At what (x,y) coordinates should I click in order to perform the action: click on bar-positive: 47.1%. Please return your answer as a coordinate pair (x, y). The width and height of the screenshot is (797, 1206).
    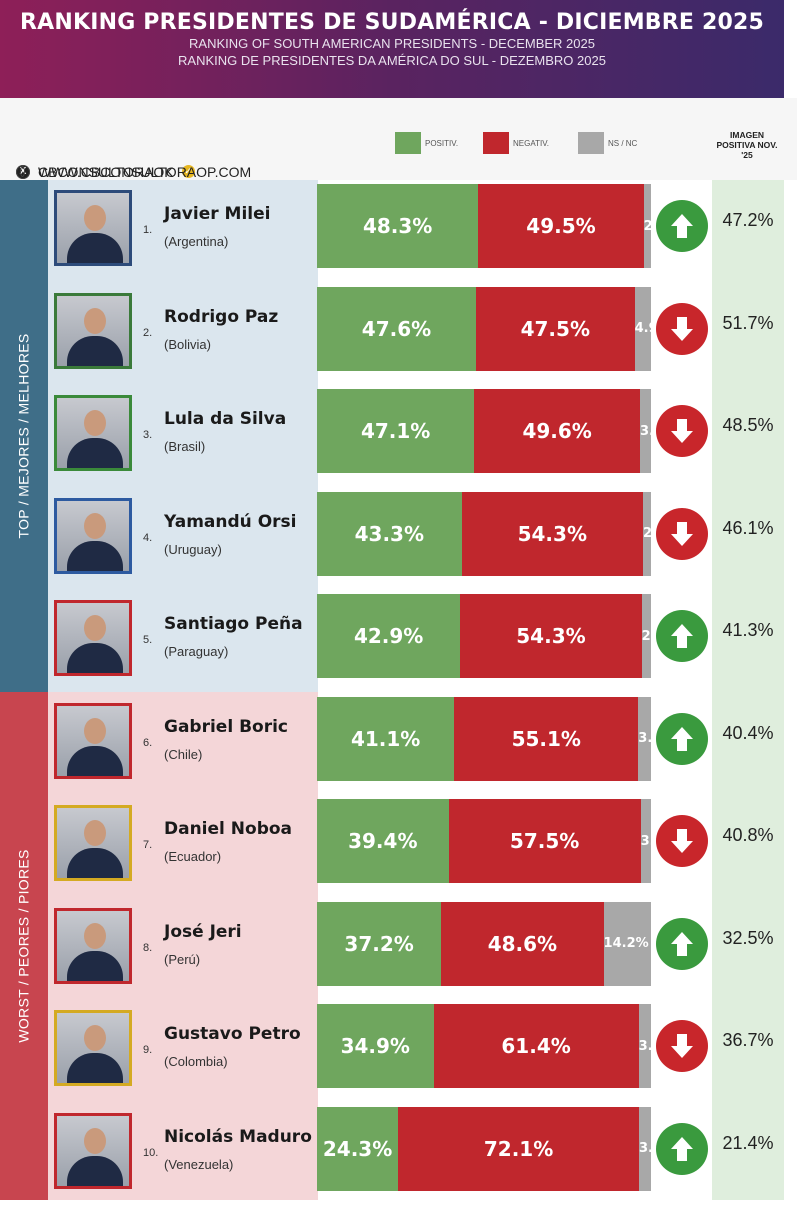
    Looking at the image, I should click on (396, 431).